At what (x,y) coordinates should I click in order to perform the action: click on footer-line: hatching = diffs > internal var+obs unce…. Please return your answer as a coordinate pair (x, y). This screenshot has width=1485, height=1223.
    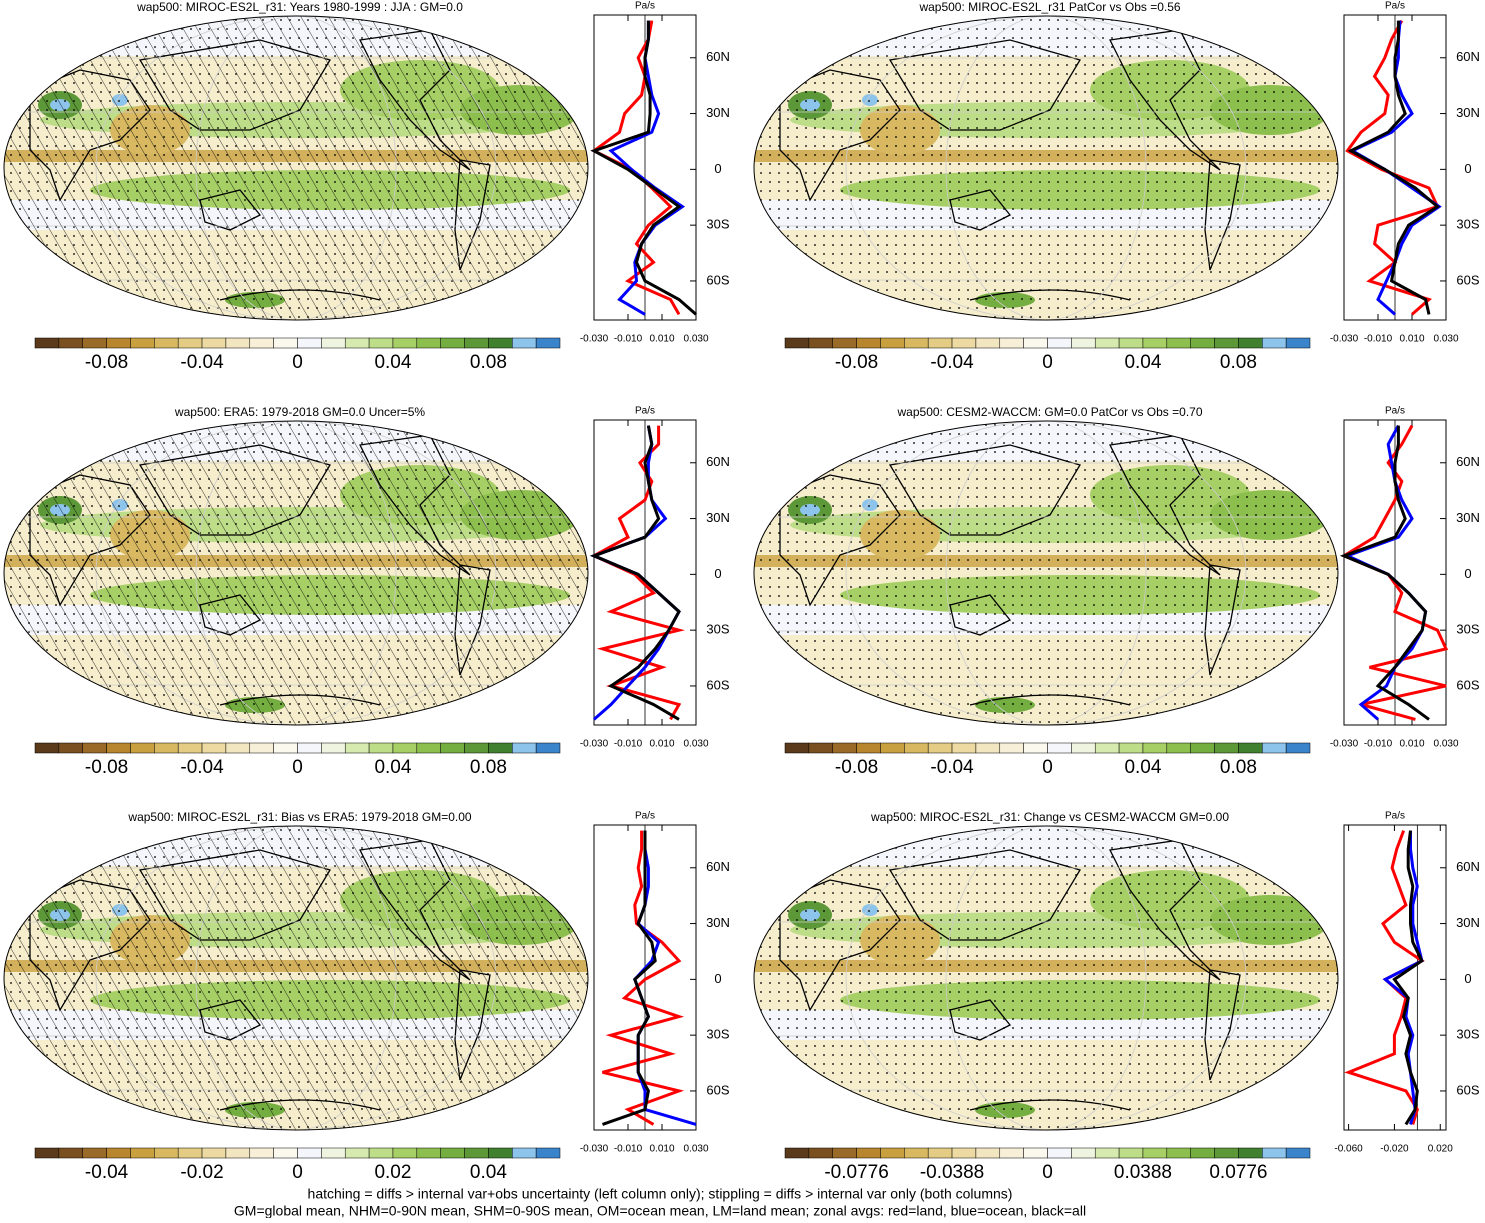
    Looking at the image, I should click on (660, 1194).